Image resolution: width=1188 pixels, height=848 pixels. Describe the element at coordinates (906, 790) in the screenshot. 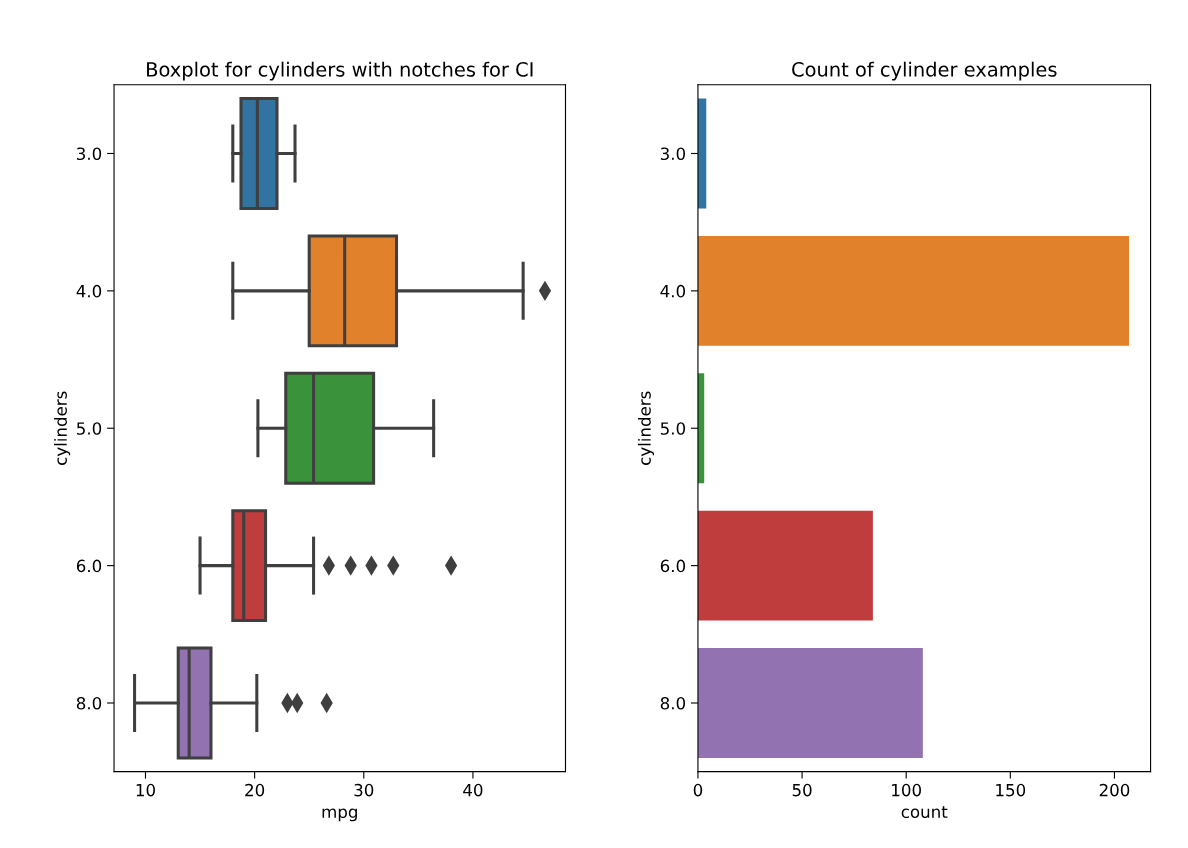

I see `x-tick-label: 100` at that location.